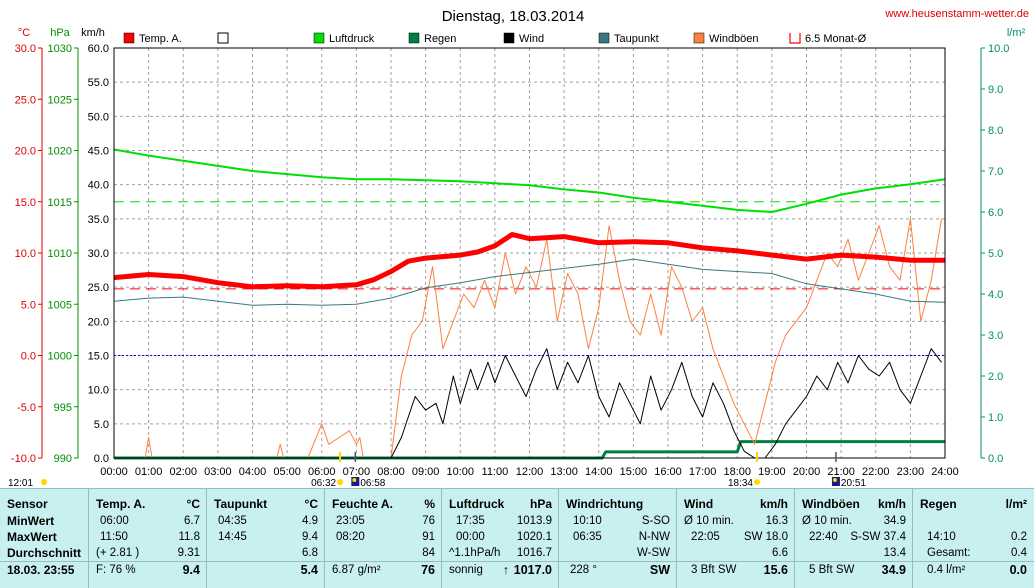 Image resolution: width=1034 pixels, height=588 pixels. What do you see at coordinates (894, 553) in the screenshot?
I see `gusts-avg-value: 13.4` at bounding box center [894, 553].